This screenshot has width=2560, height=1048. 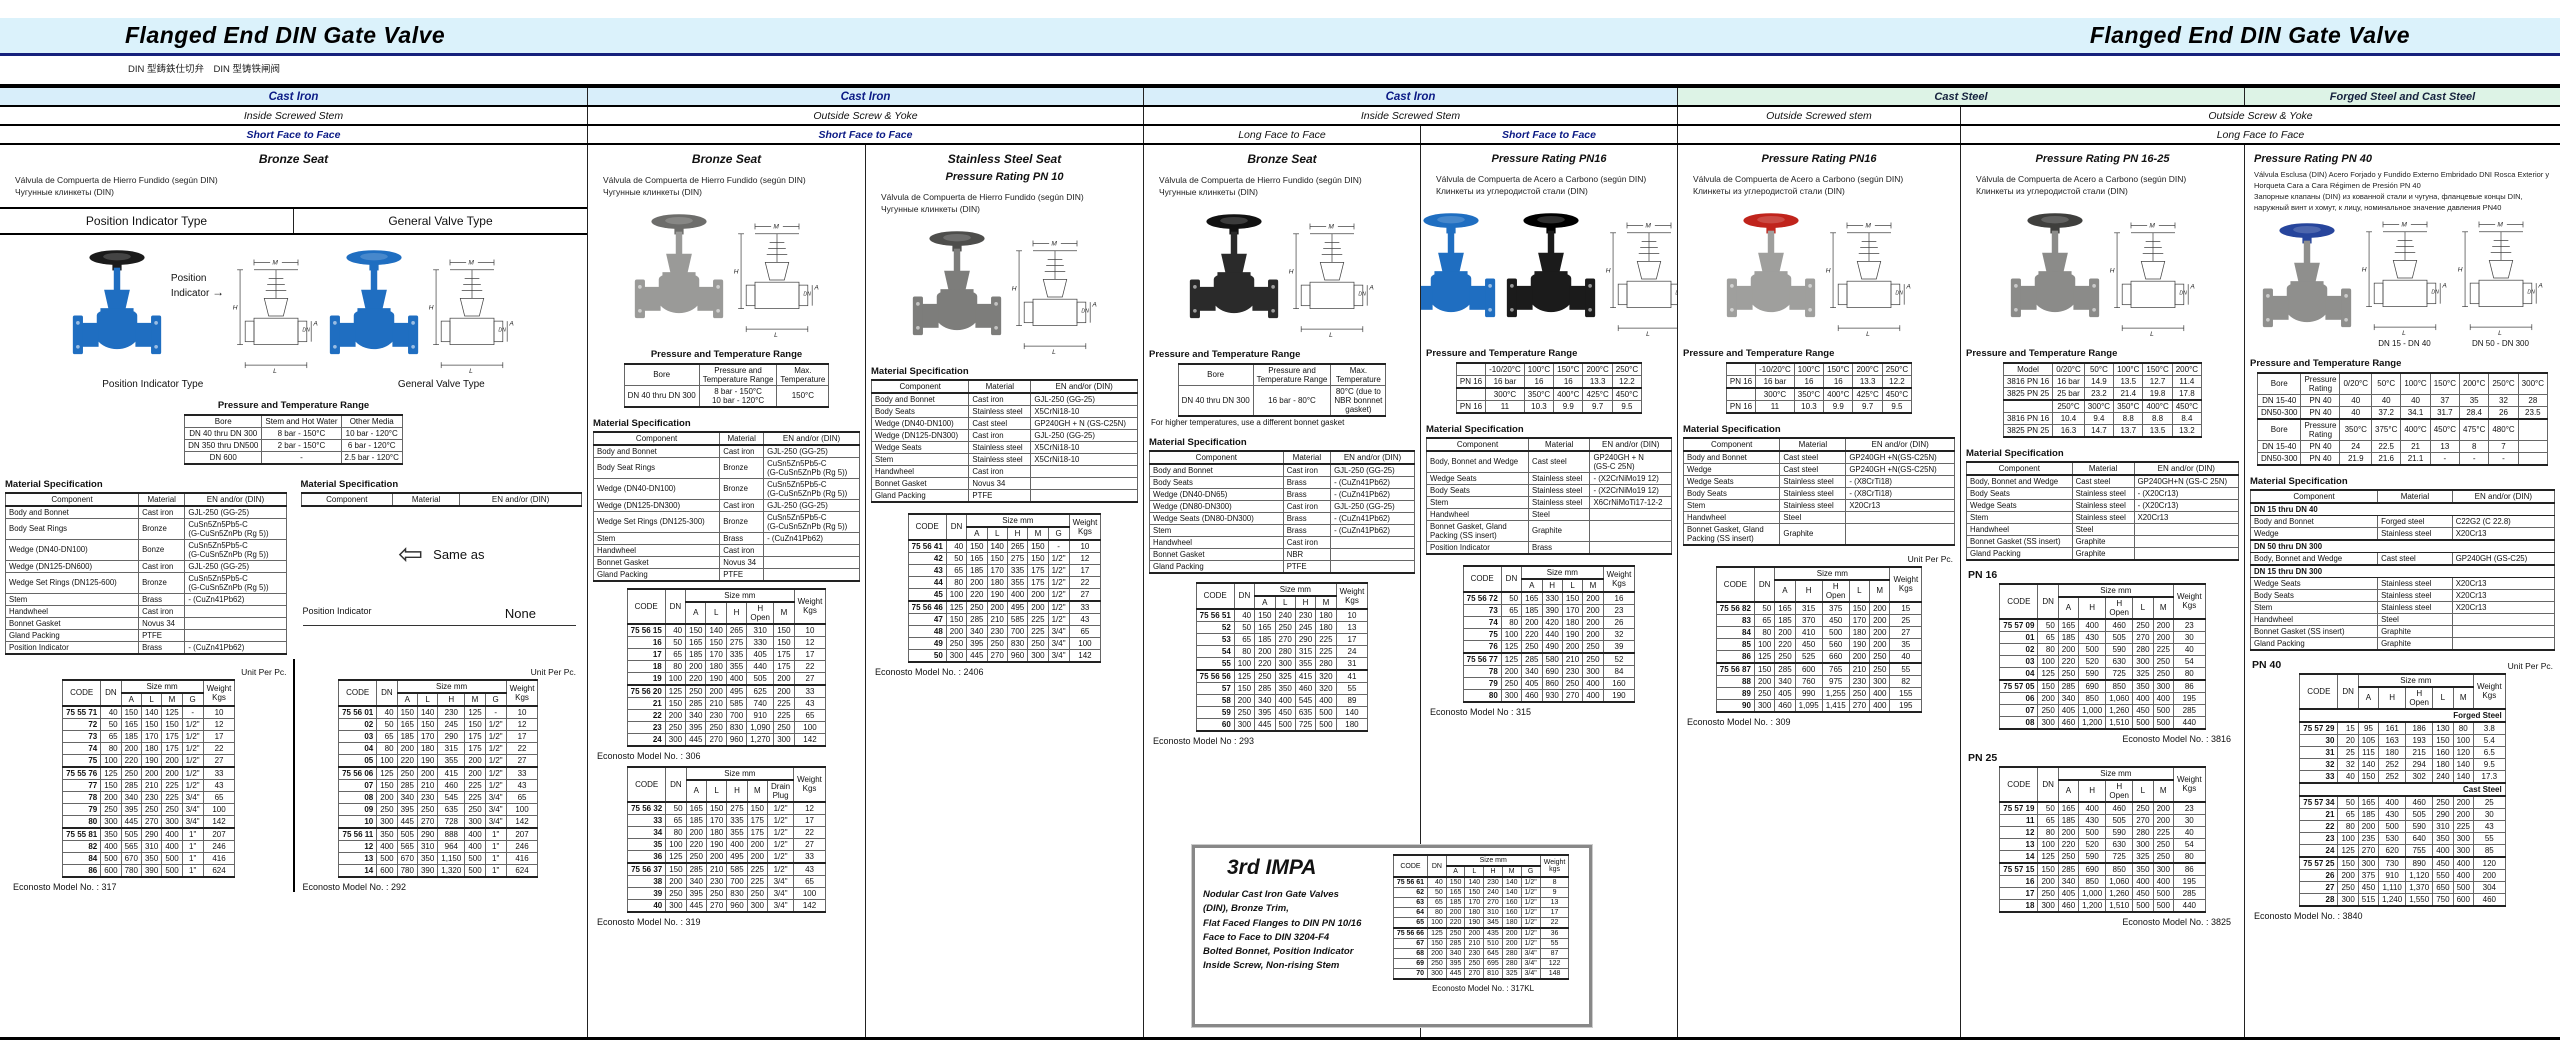 I want to click on cell: 350°C, so click(x=2128, y=405).